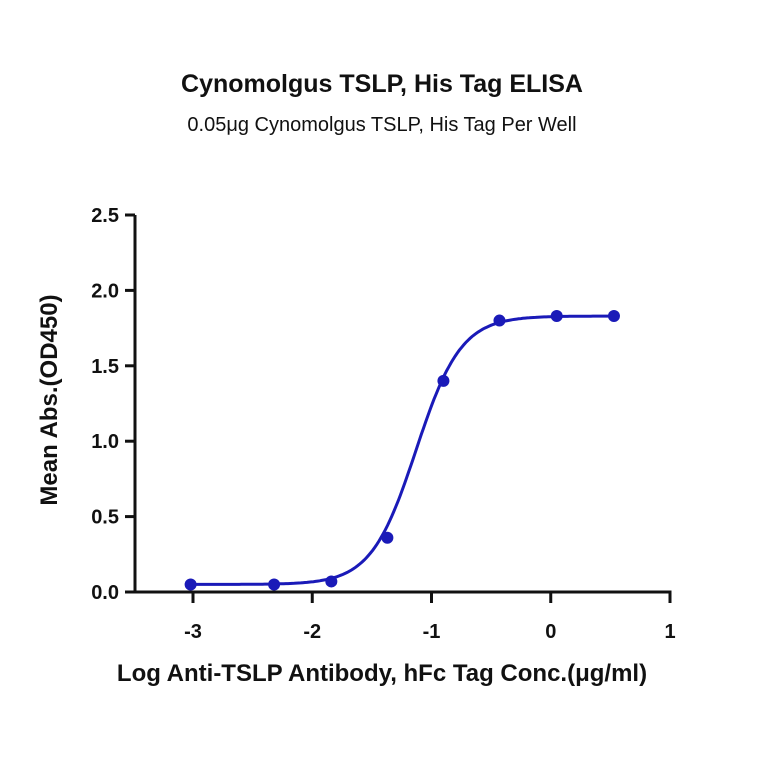  I want to click on y-tick-label: 1.0, so click(105, 442).